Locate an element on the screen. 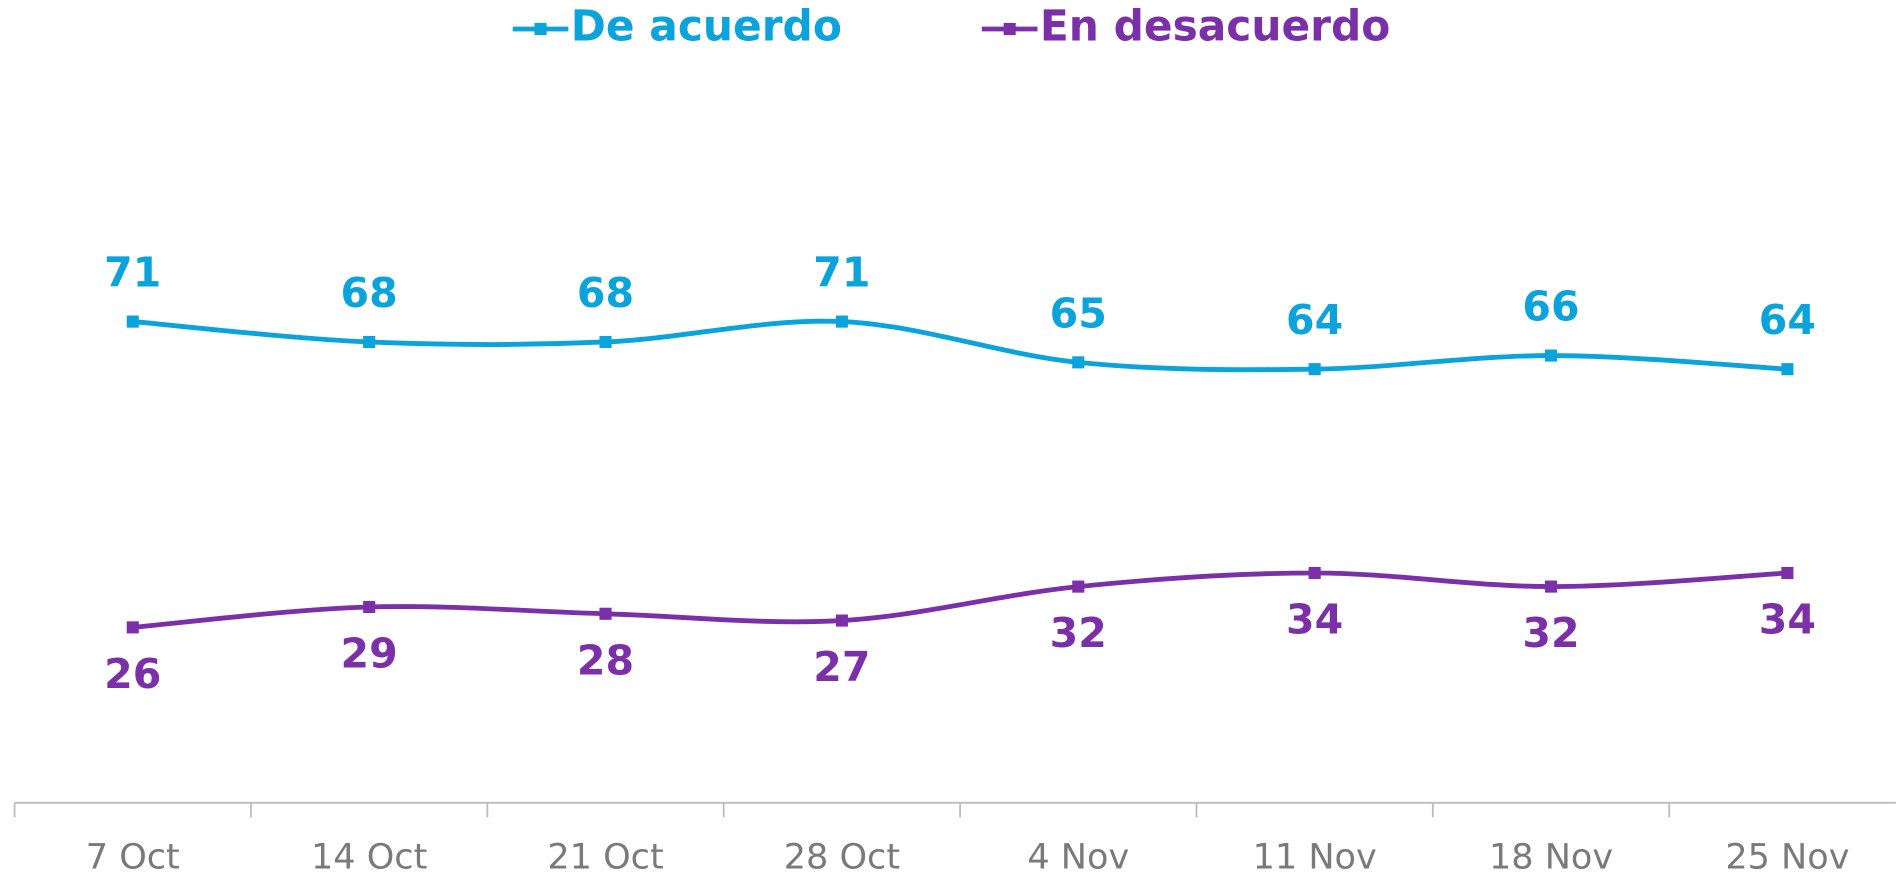 Image resolution: width=1896 pixels, height=879 pixels. legend-label: De acuerdo is located at coordinates (706, 26).